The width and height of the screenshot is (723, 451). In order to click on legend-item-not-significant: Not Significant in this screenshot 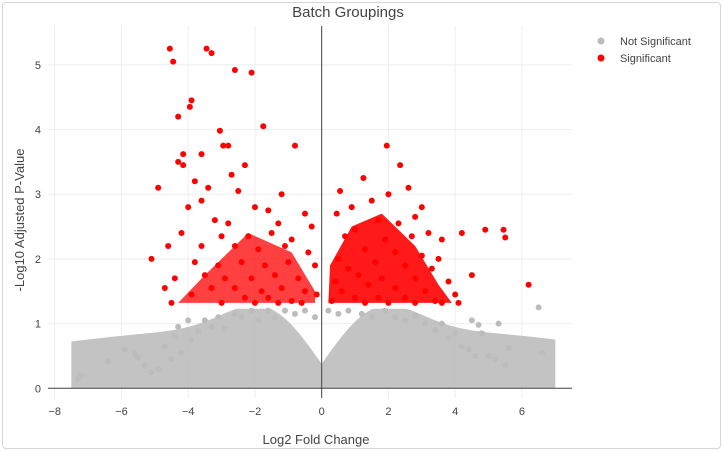, I will do `click(644, 42)`.